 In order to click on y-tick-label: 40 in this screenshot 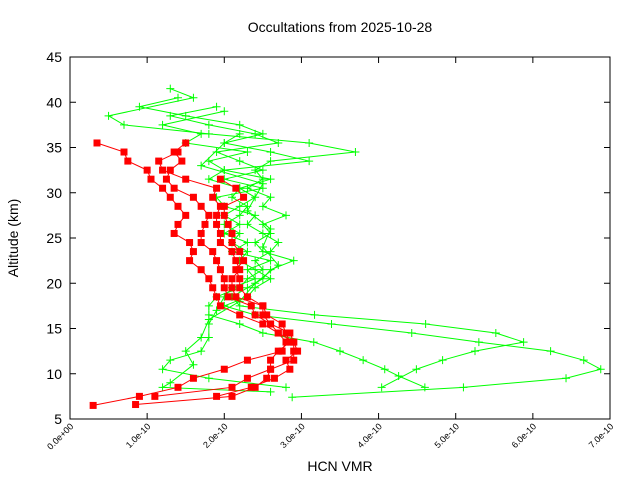, I will do `click(54, 102)`.